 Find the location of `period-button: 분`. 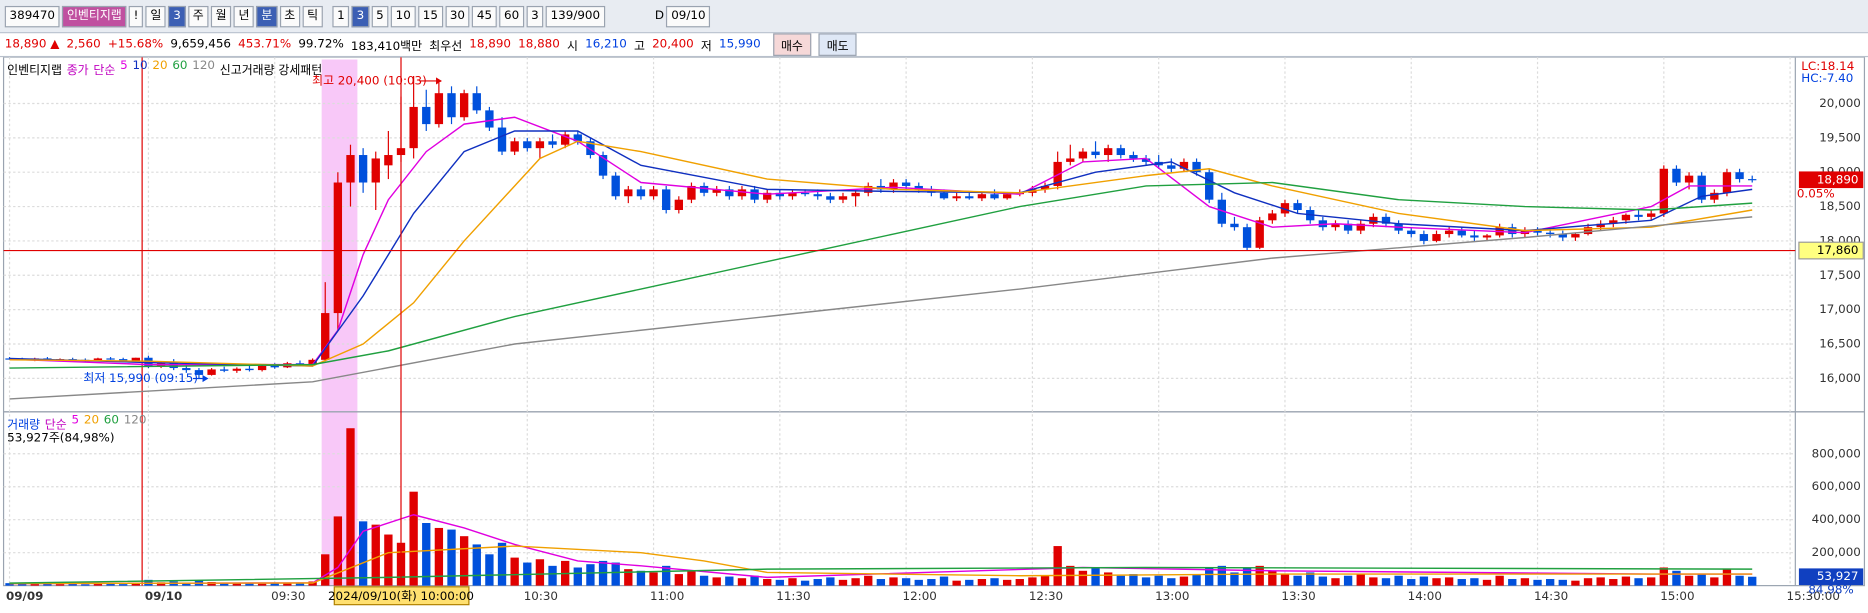

period-button: 분 is located at coordinates (267, 16).